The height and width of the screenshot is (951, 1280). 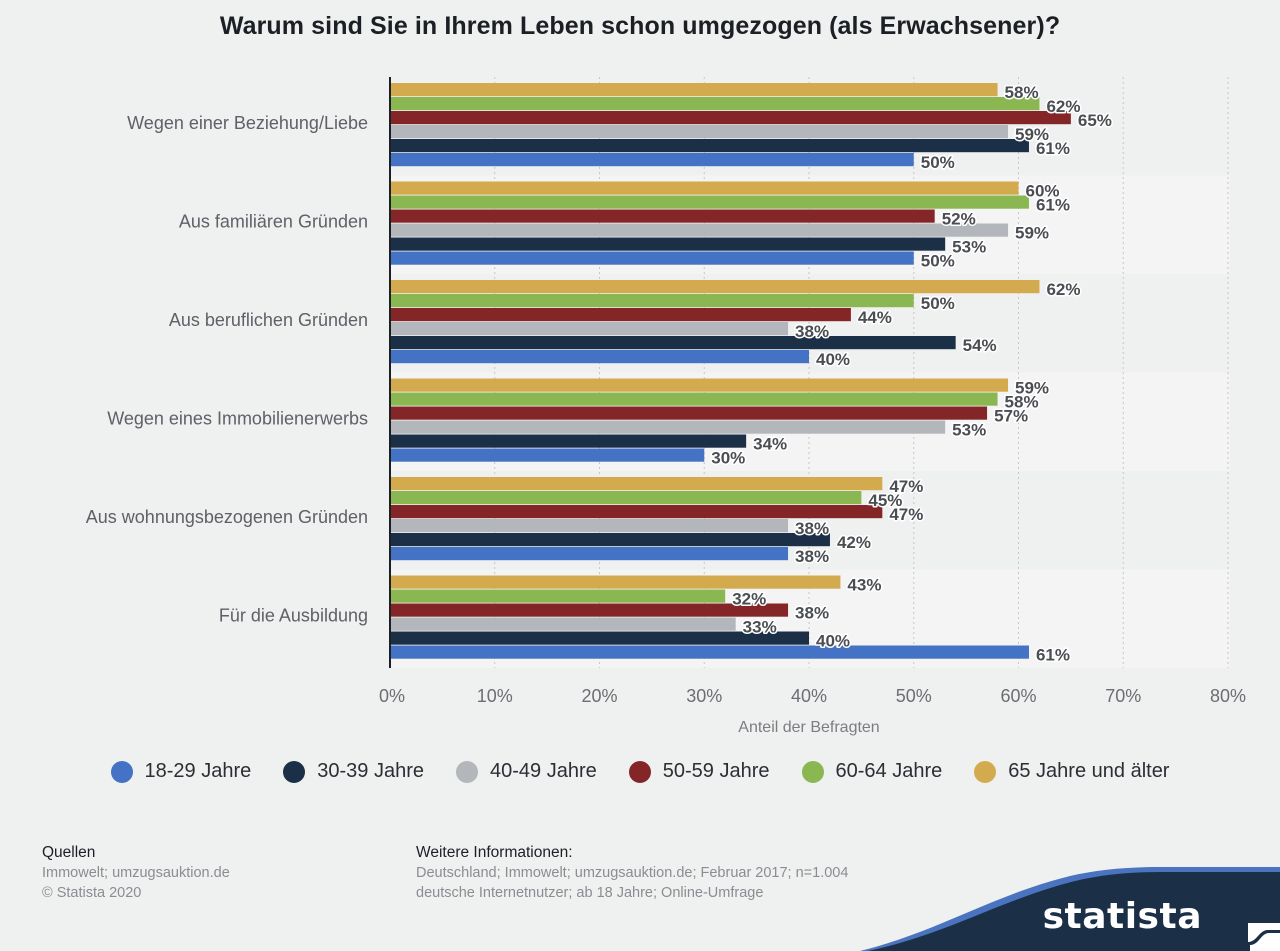 What do you see at coordinates (749, 599) in the screenshot?
I see `value-label: 32%` at bounding box center [749, 599].